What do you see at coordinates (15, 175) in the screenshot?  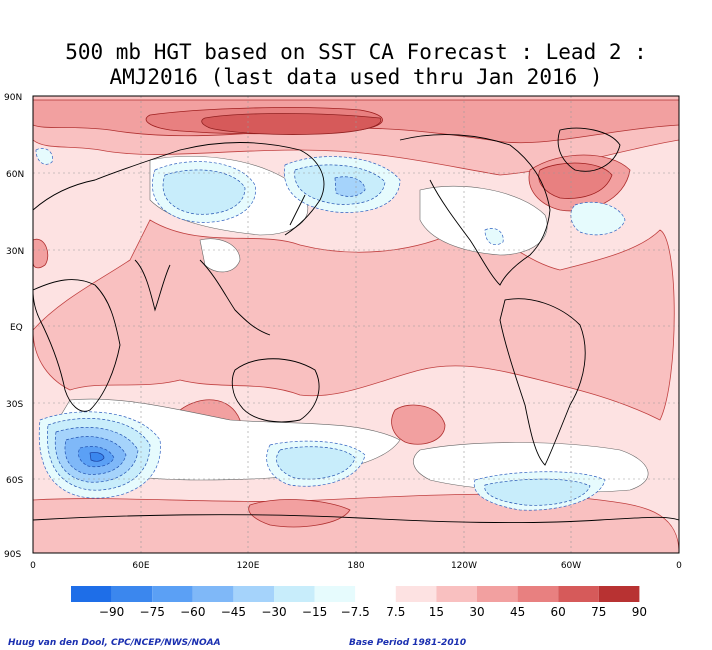 I see `lat-label-60n: 60N` at bounding box center [15, 175].